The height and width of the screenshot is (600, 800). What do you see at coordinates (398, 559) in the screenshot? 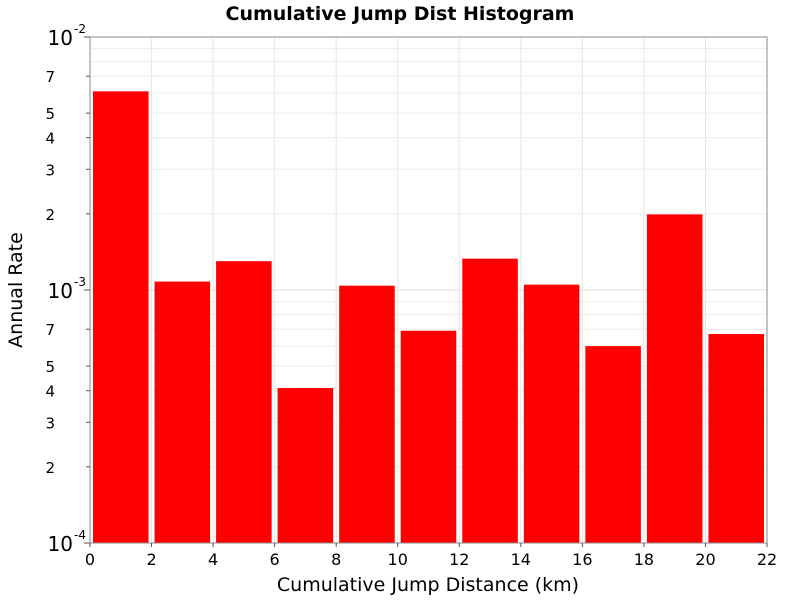
I see `x-tick-label: 10` at bounding box center [398, 559].